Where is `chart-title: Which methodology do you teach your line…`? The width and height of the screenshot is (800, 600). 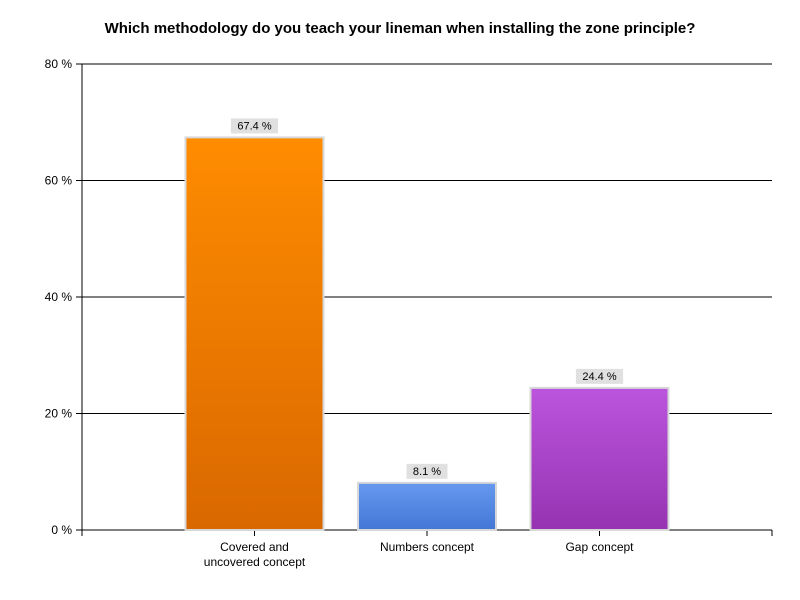 chart-title: Which methodology do you teach your line… is located at coordinates (400, 28).